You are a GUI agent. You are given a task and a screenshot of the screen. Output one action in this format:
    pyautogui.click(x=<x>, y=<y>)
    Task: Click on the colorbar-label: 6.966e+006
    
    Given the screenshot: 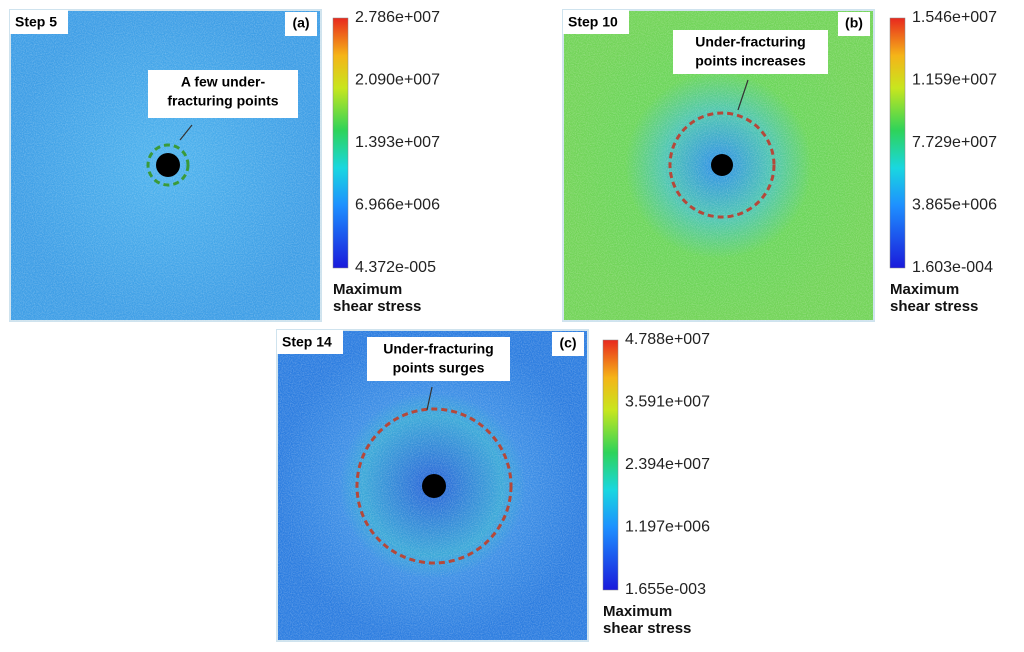 What is the action you would take?
    pyautogui.click(x=397, y=205)
    